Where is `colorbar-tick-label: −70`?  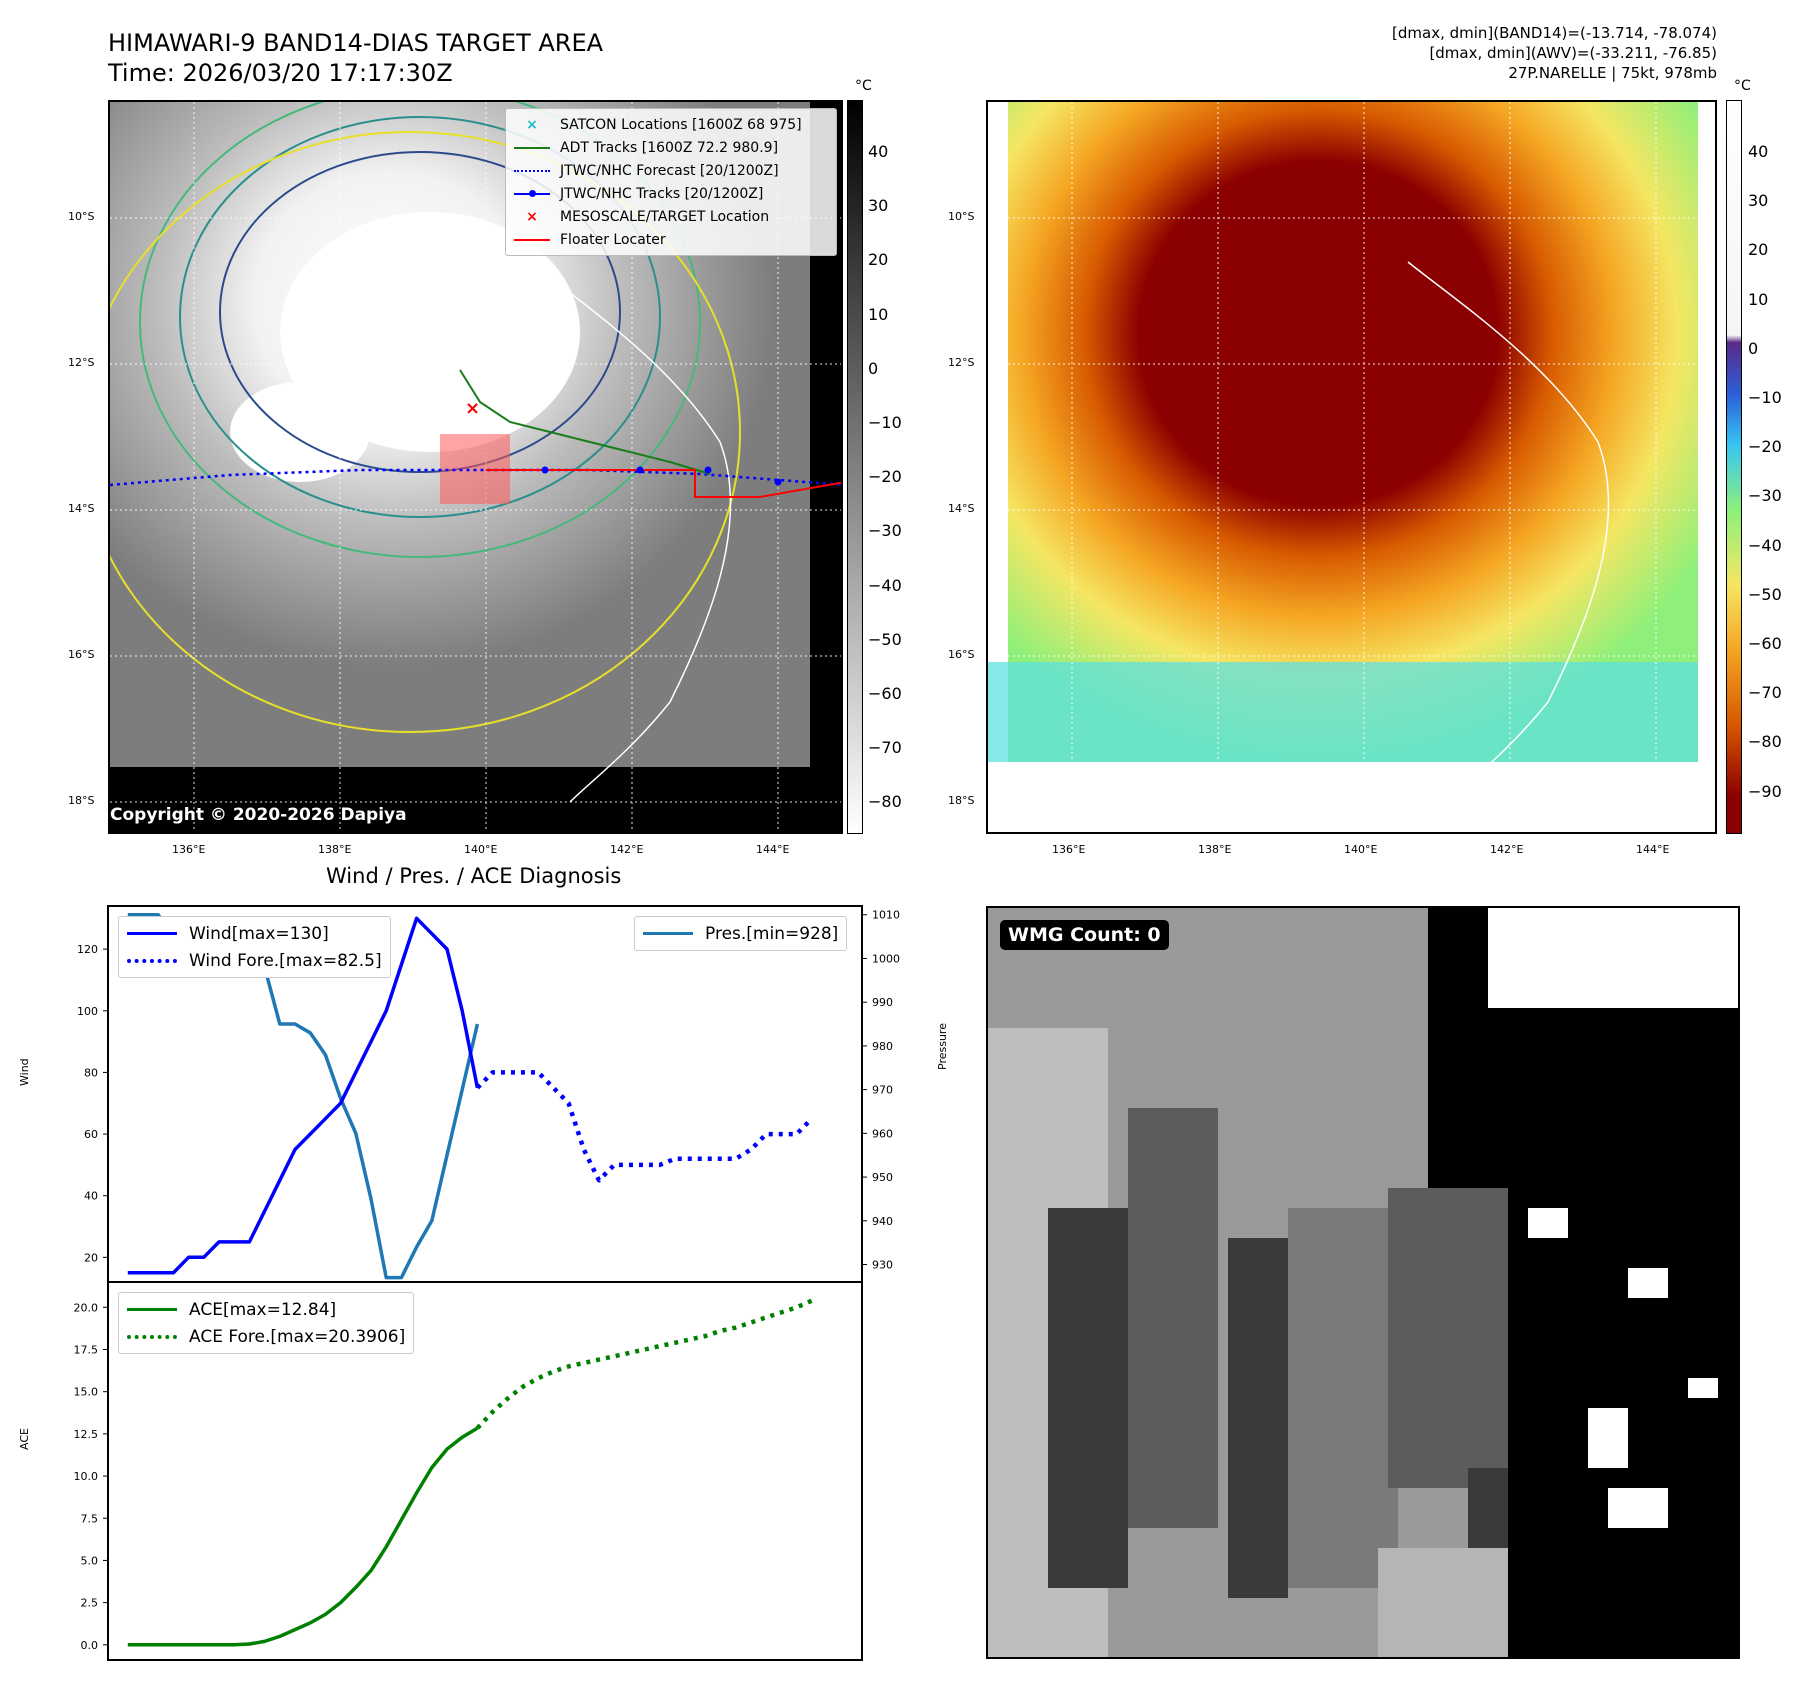
colorbar-tick-label: −70 is located at coordinates (885, 748).